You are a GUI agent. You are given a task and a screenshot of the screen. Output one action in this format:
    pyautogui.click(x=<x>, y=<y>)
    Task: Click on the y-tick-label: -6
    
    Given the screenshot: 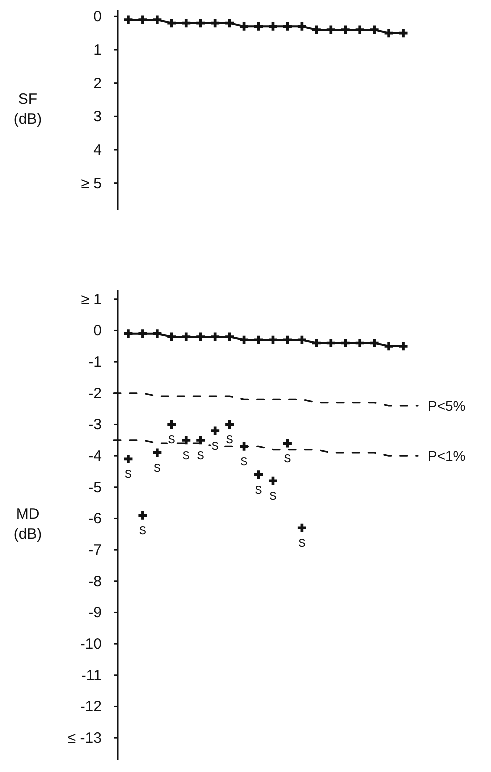 What is the action you would take?
    pyautogui.click(x=95, y=519)
    